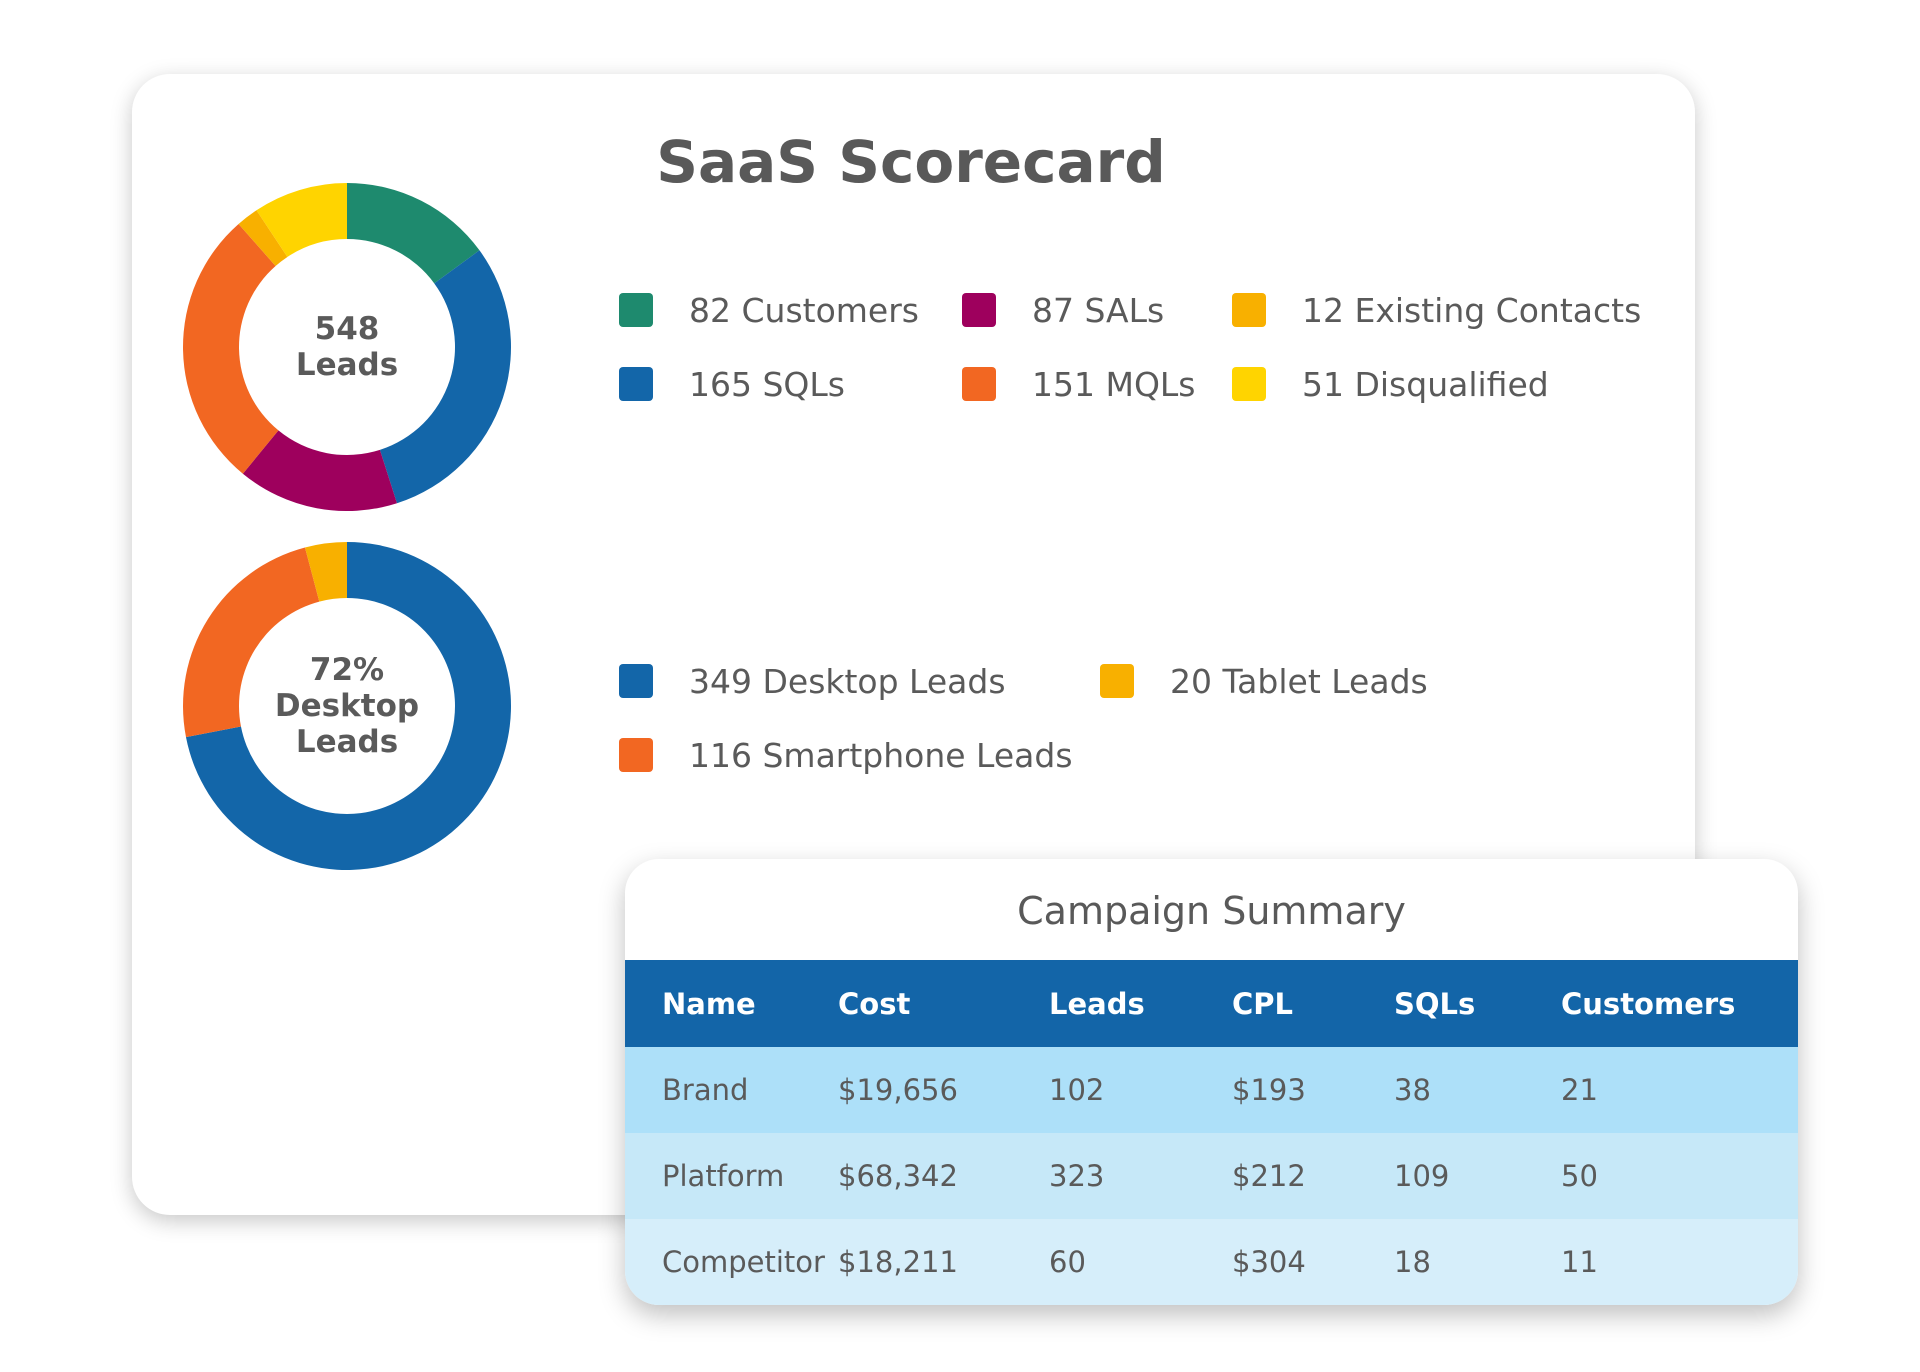  Describe the element at coordinates (943, 1262) in the screenshot. I see `cell-cost: $18,211` at that location.